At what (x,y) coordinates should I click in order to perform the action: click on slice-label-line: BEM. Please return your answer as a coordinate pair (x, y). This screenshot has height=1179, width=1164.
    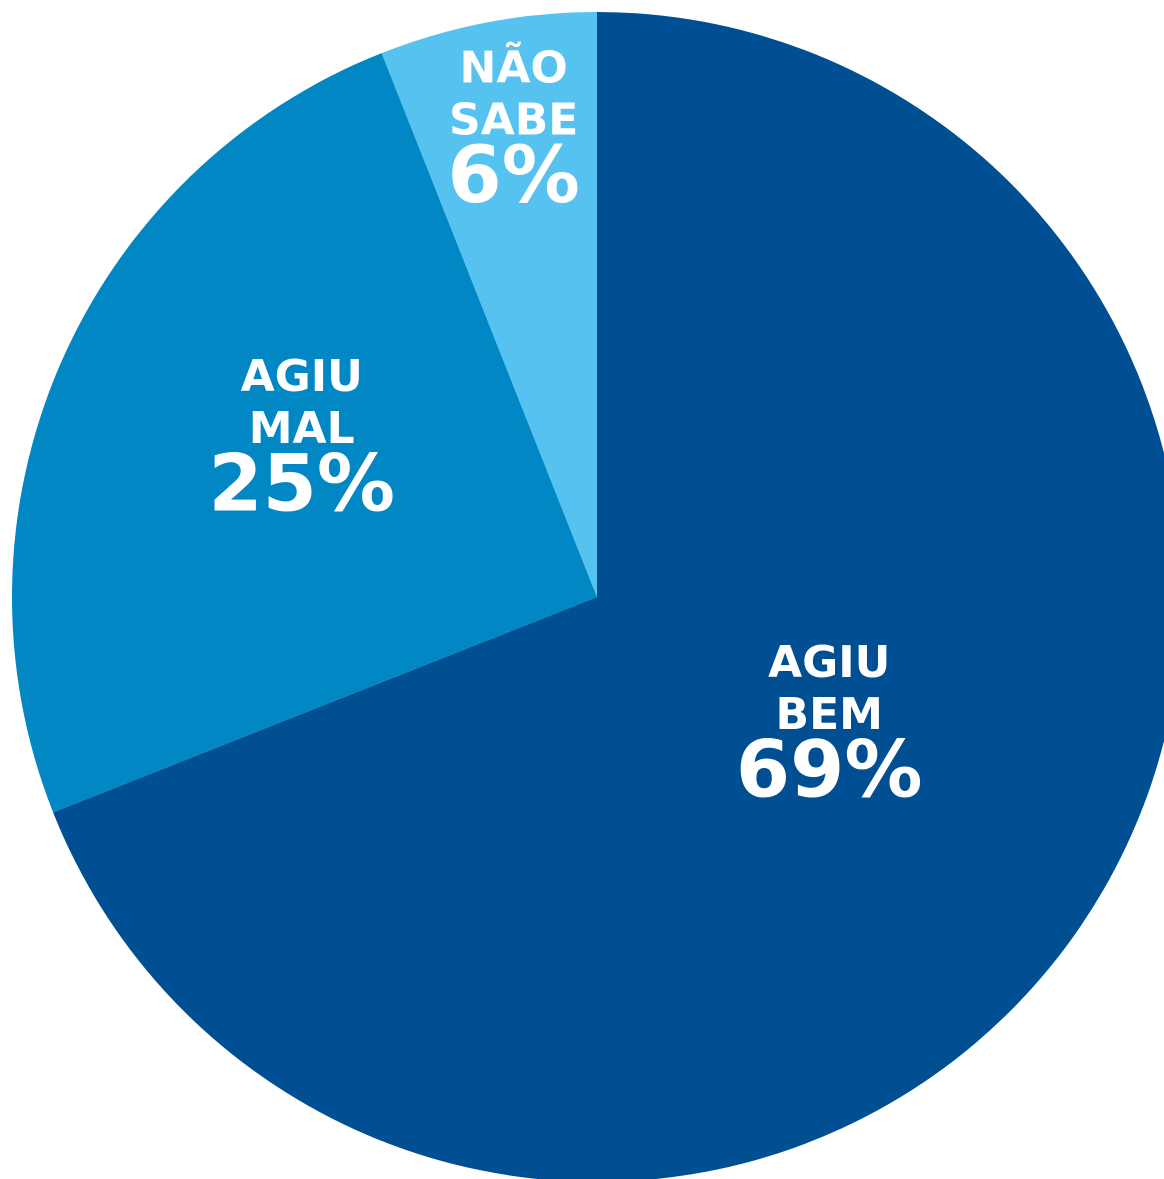
    Looking at the image, I should click on (829, 714).